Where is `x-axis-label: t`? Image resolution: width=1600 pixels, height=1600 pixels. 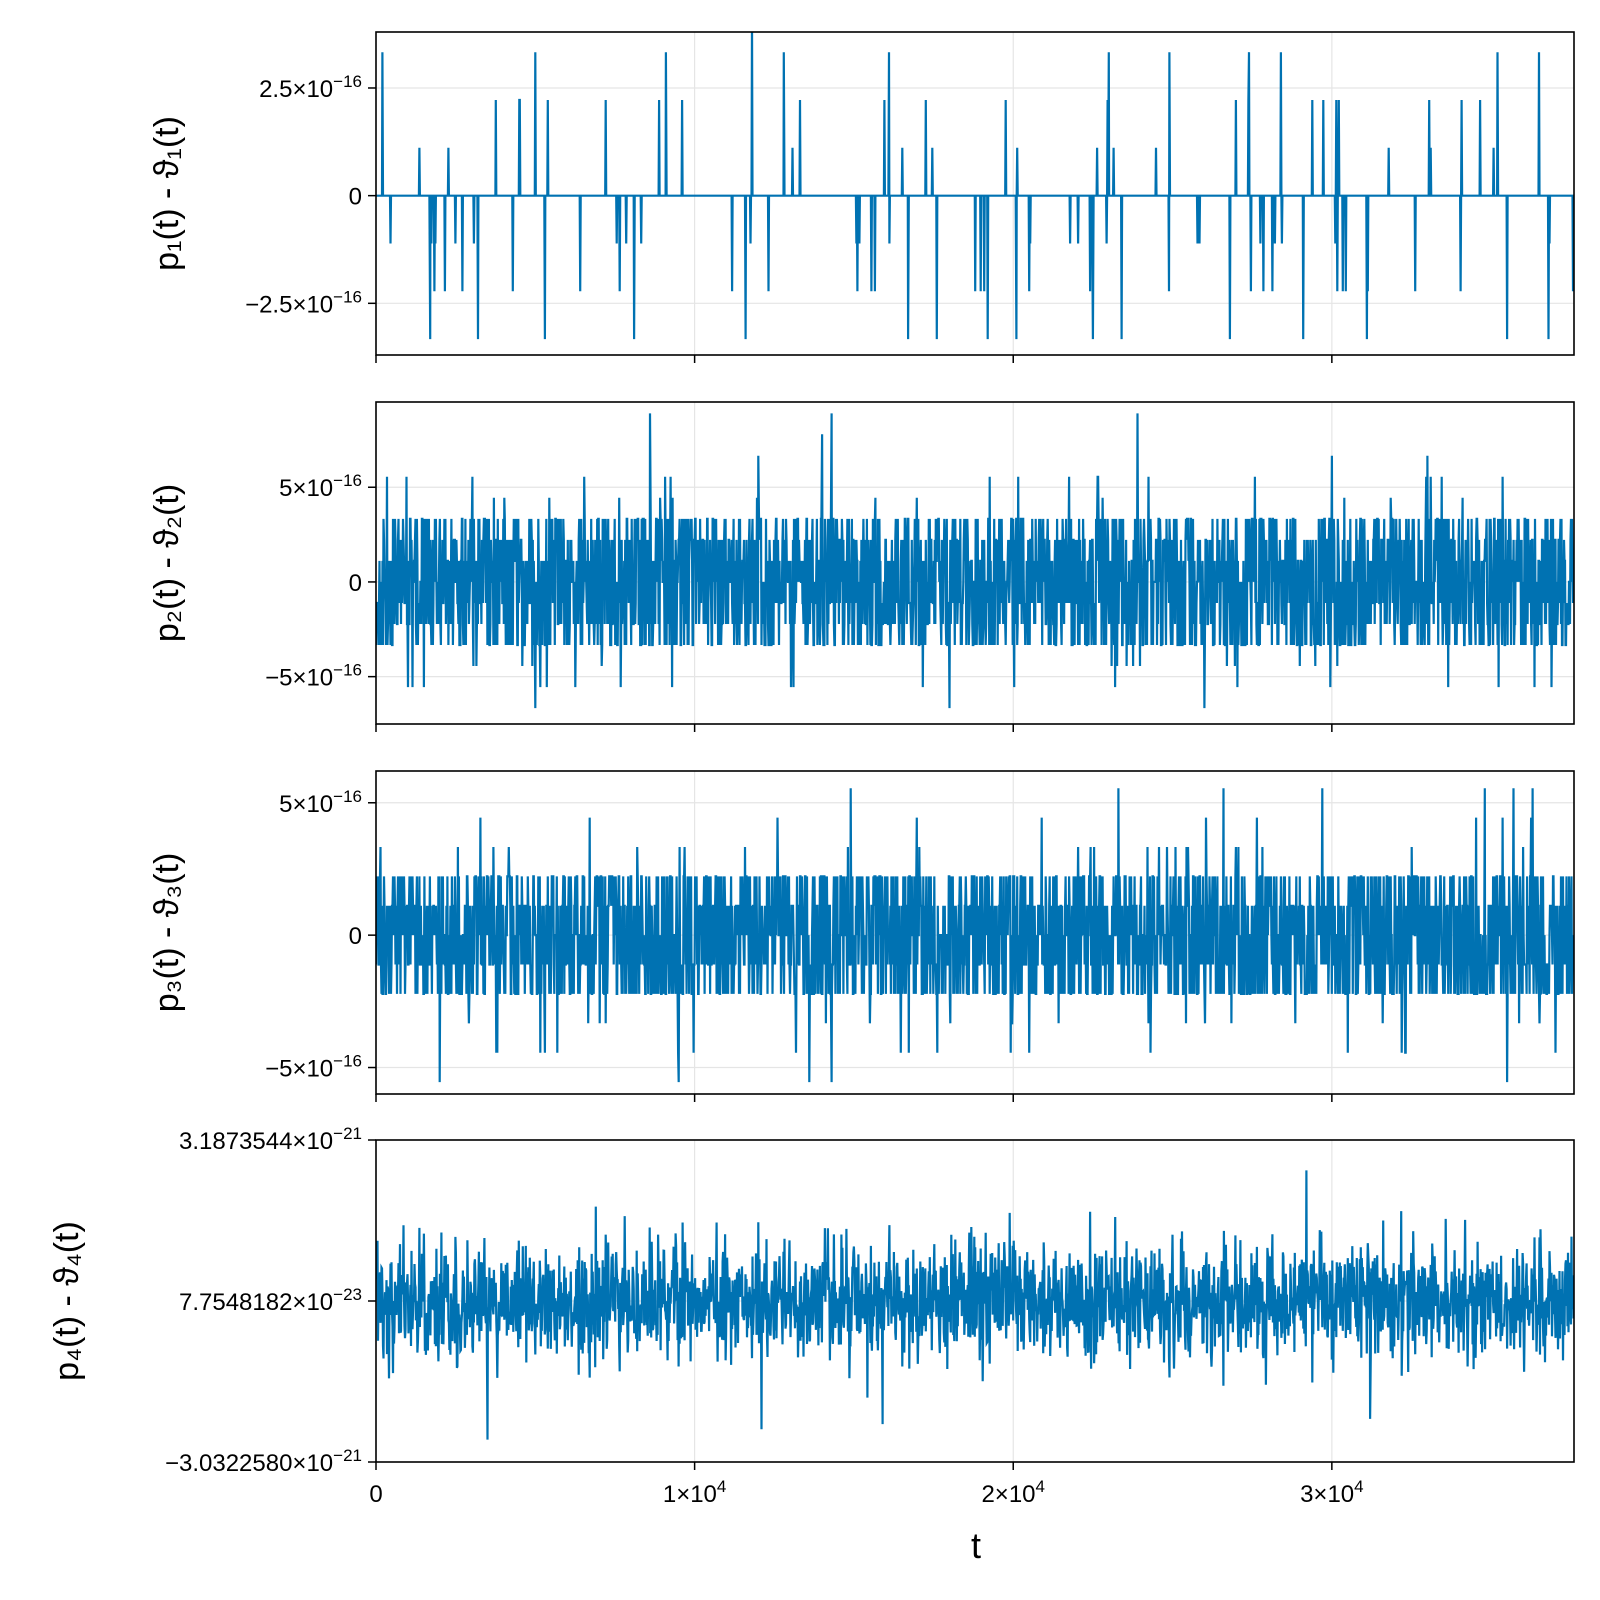
x-axis-label: t is located at coordinates (976, 1545).